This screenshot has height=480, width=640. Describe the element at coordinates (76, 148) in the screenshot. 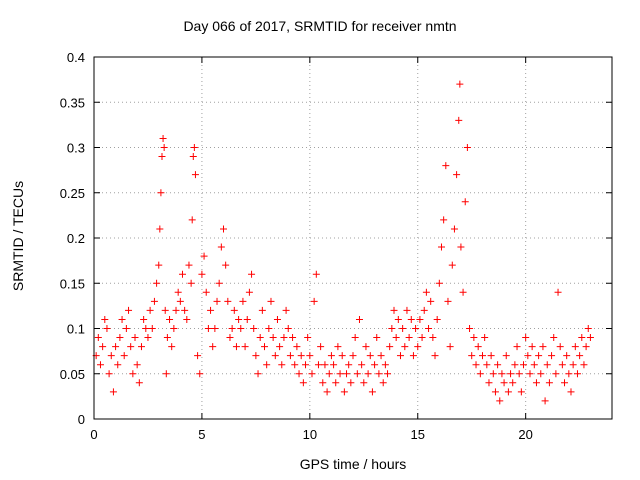

I see `y-tick-label: 0.3` at that location.